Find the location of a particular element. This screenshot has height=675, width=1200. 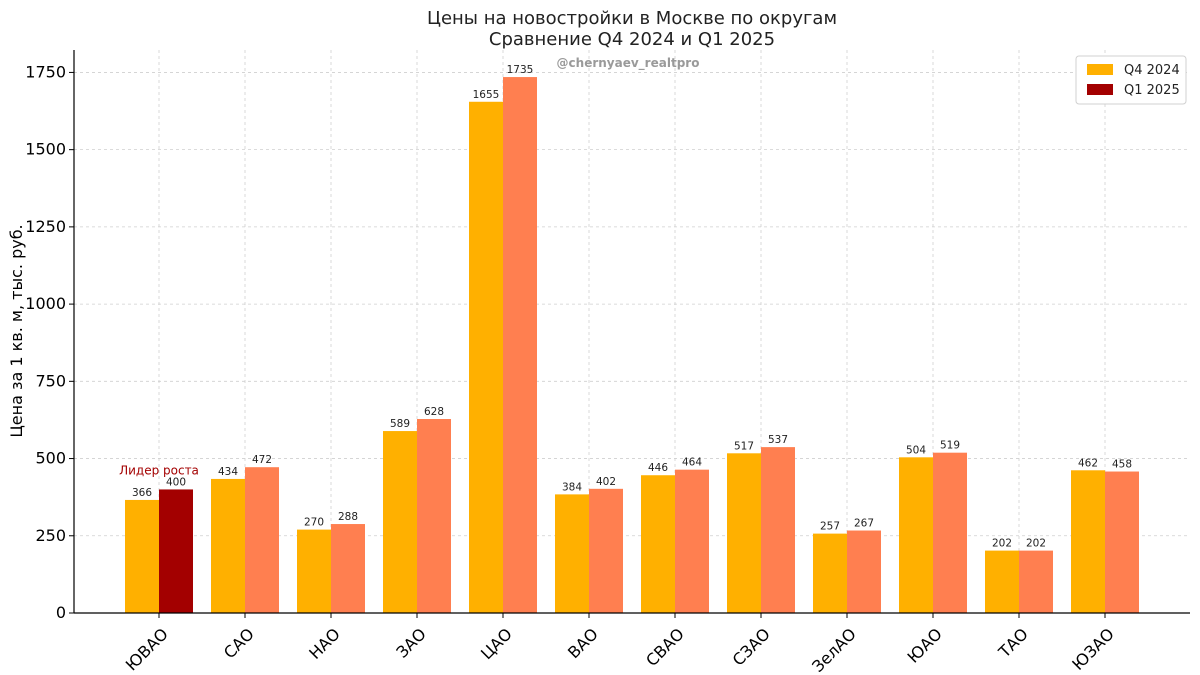

y-tick-label: 1750 is located at coordinates (45, 71).